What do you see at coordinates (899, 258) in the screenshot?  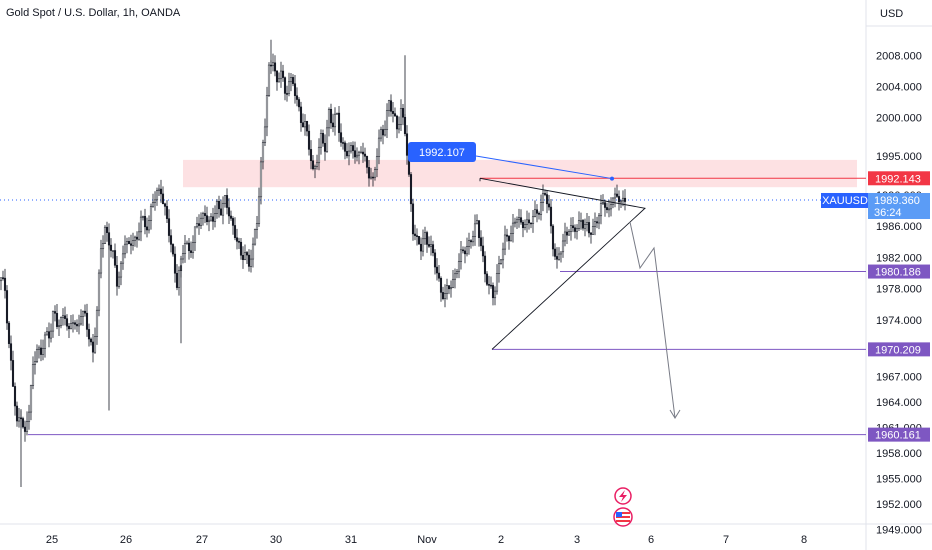 I see `y-tick-label: 1982.000` at bounding box center [899, 258].